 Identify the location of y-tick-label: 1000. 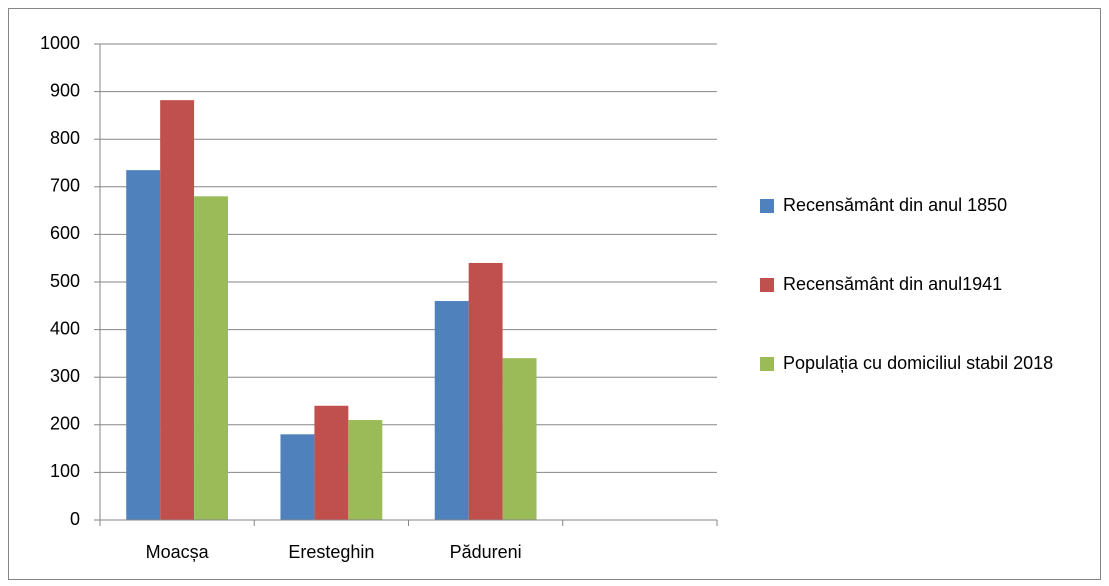
(60, 43).